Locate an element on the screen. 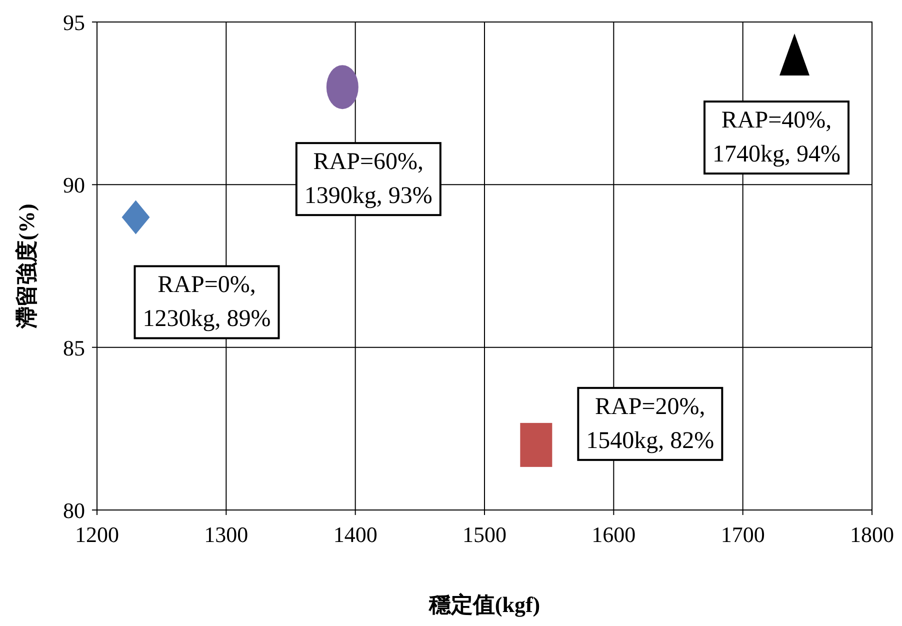 The width and height of the screenshot is (902, 626). annotation: RAP=40%, 1740kg, 94% is located at coordinates (776, 138).